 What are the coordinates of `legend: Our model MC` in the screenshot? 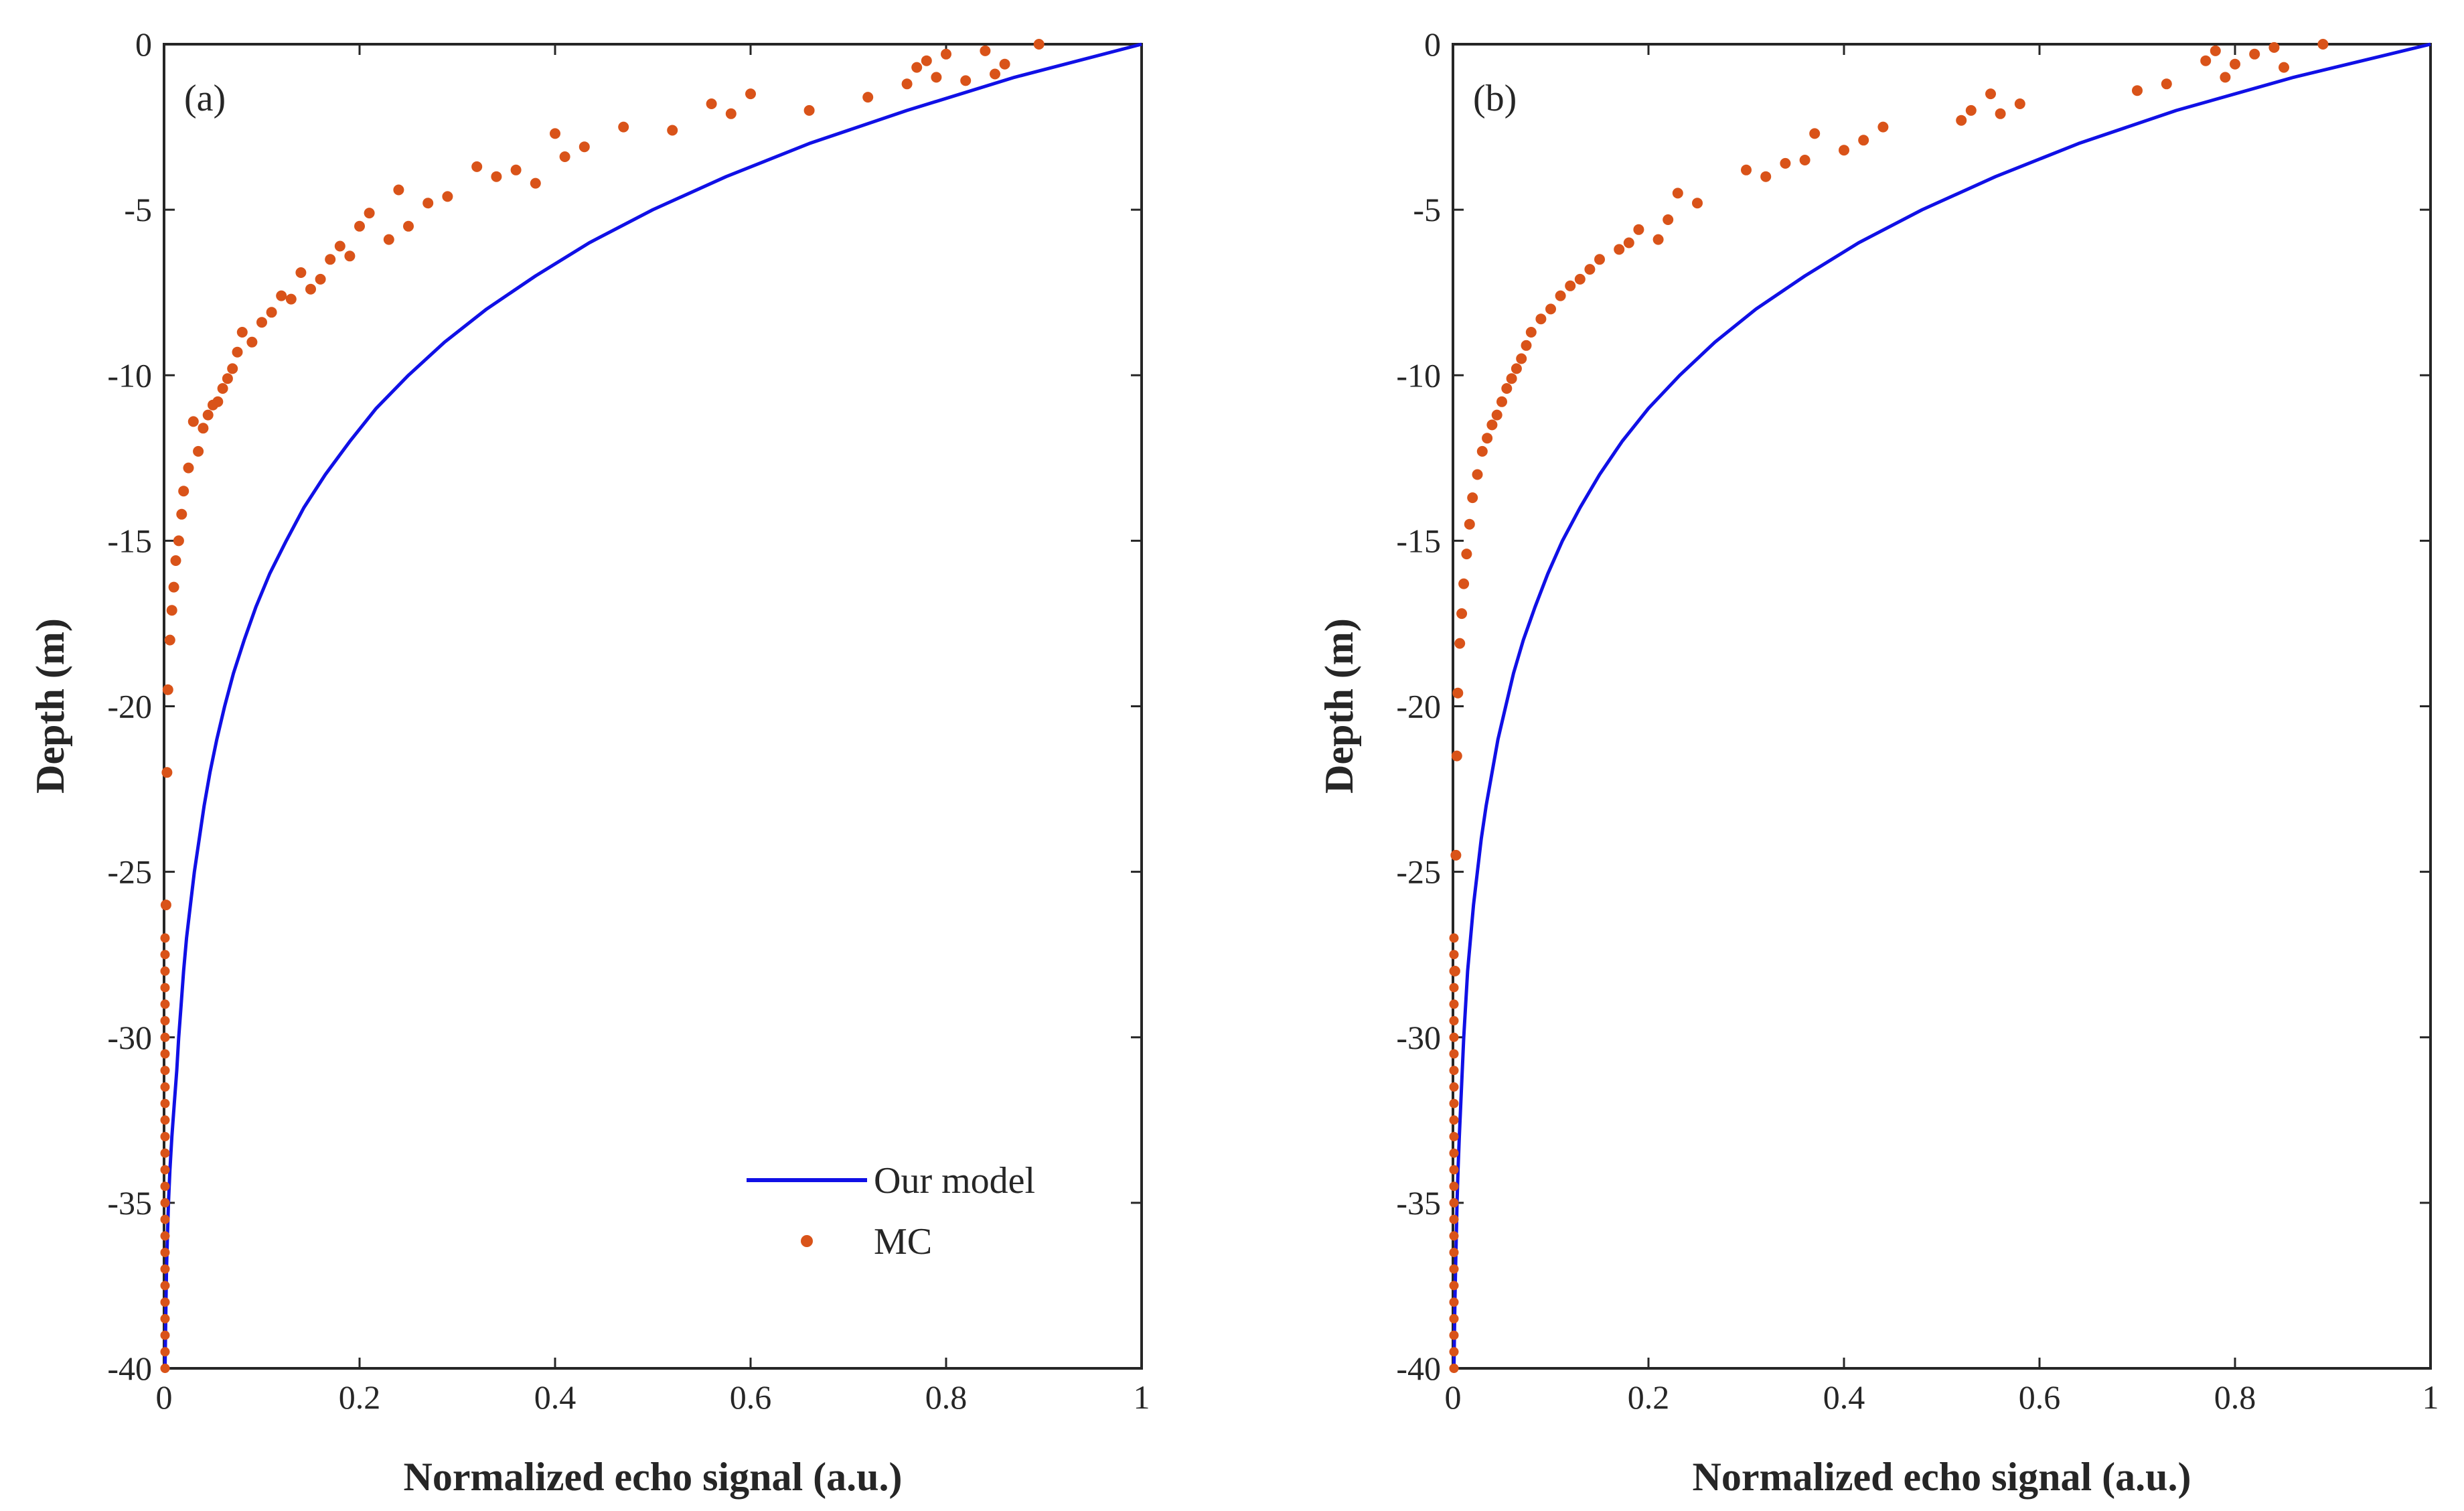 It's located at (891, 1212).